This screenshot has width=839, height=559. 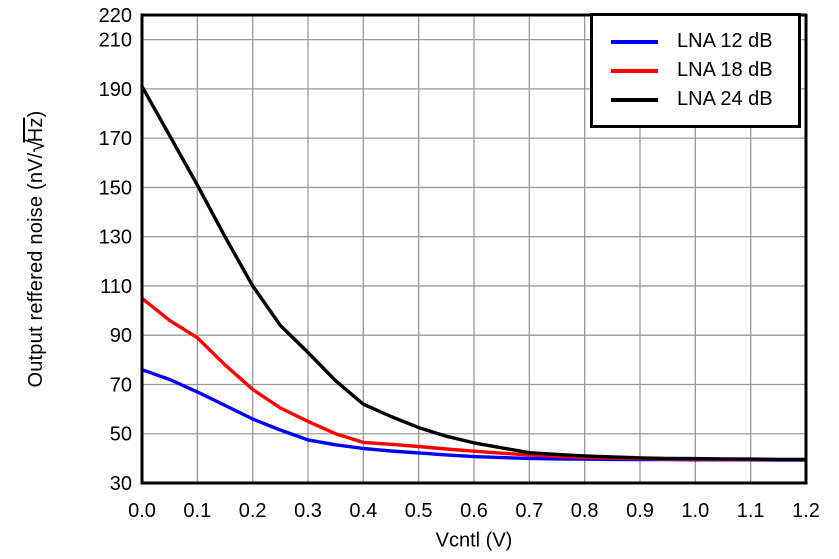 I want to click on y-tick-label: 110, so click(x=116, y=287).